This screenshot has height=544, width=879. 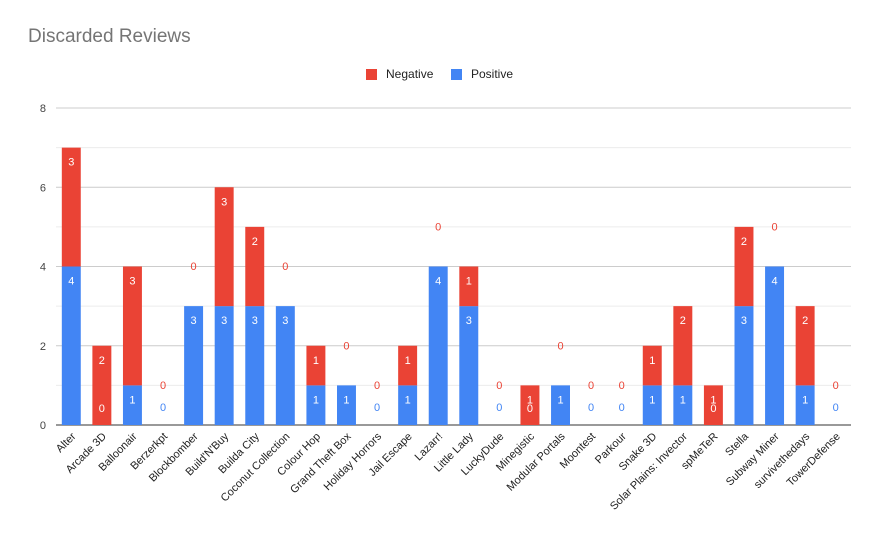 I want to click on y-tick-label: 4, so click(x=43, y=268).